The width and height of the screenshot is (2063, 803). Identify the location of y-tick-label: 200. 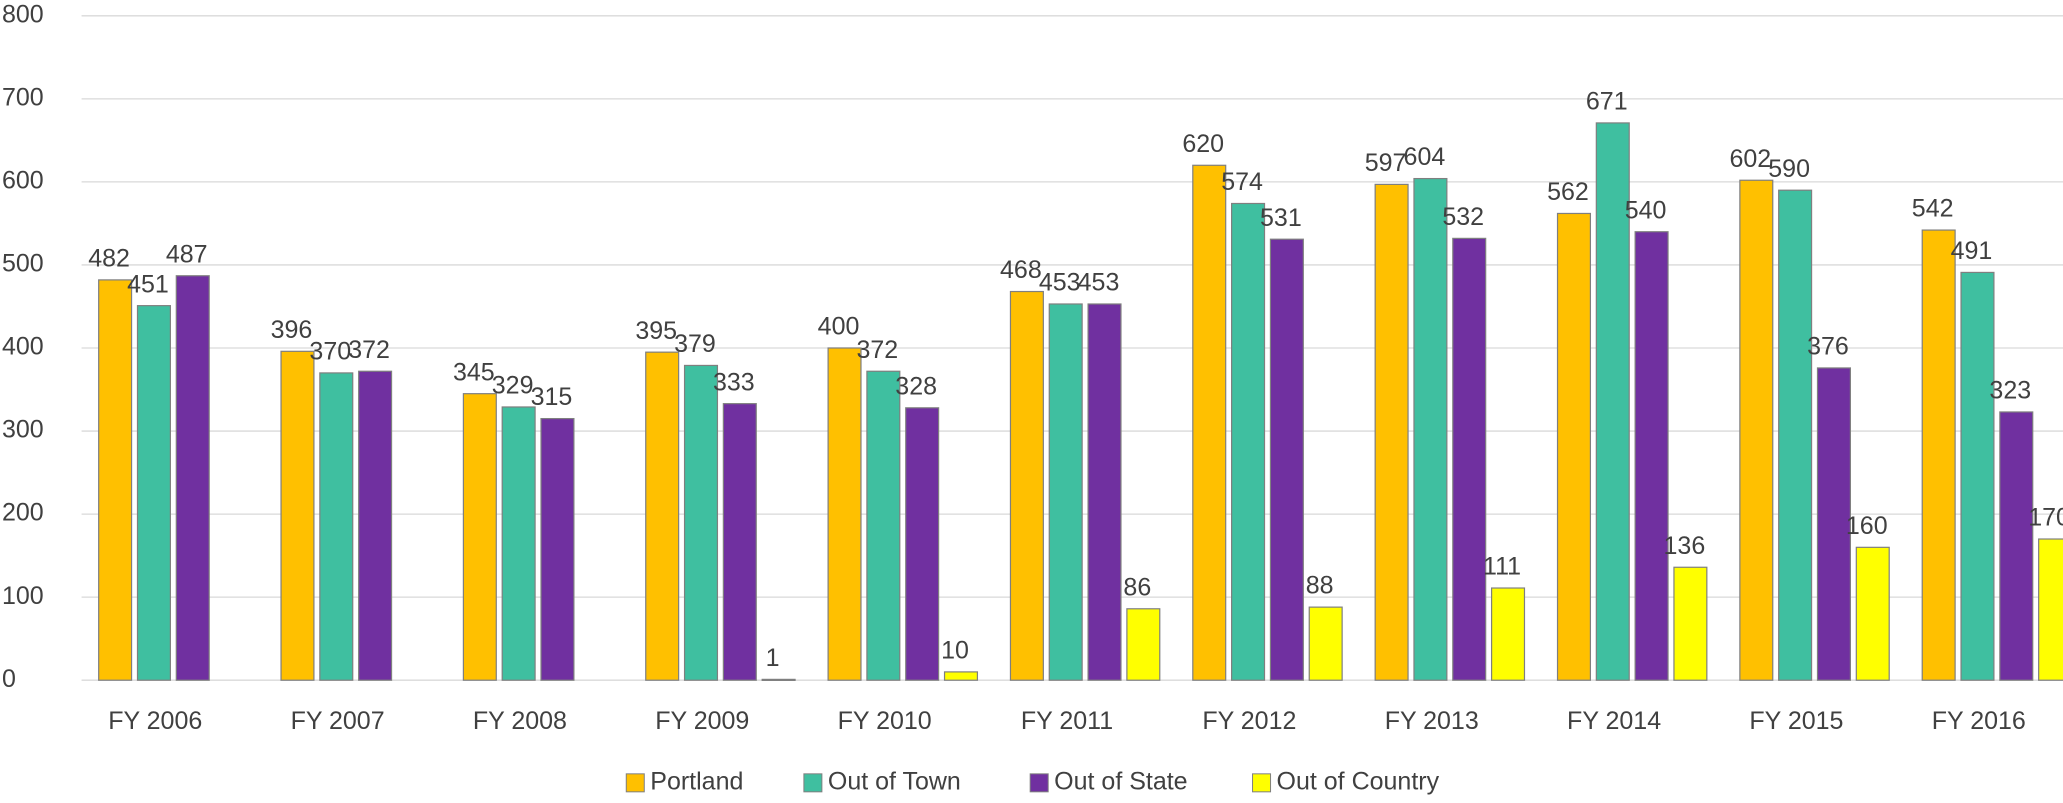
(23, 513).